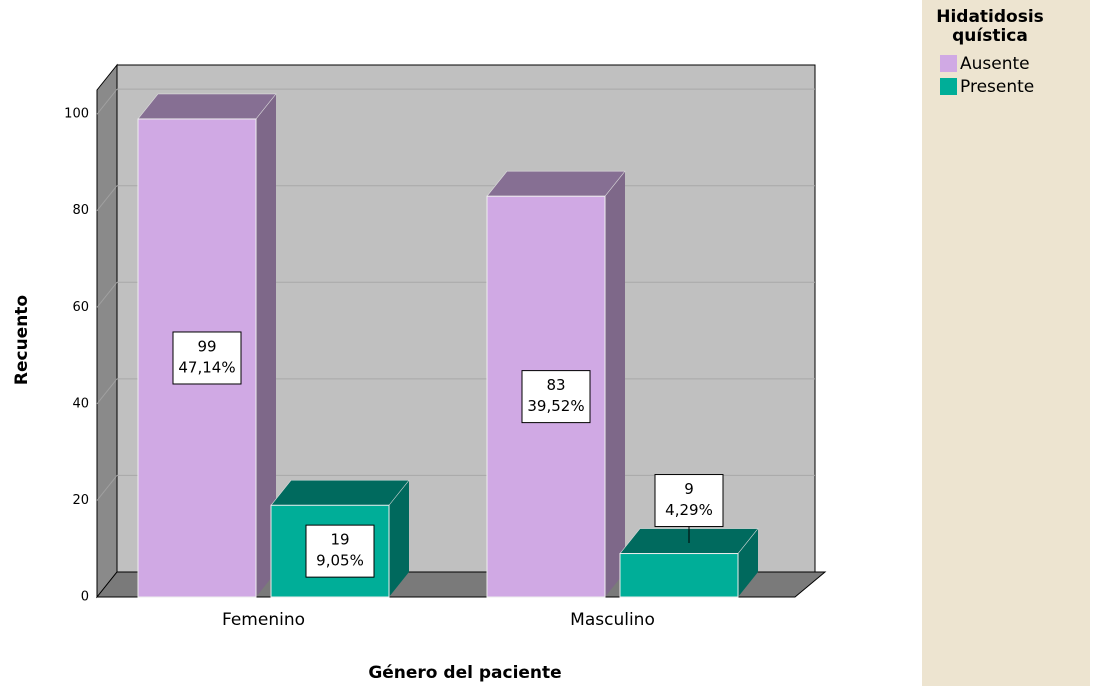  What do you see at coordinates (80, 210) in the screenshot?
I see `y-tick-label: 80` at bounding box center [80, 210].